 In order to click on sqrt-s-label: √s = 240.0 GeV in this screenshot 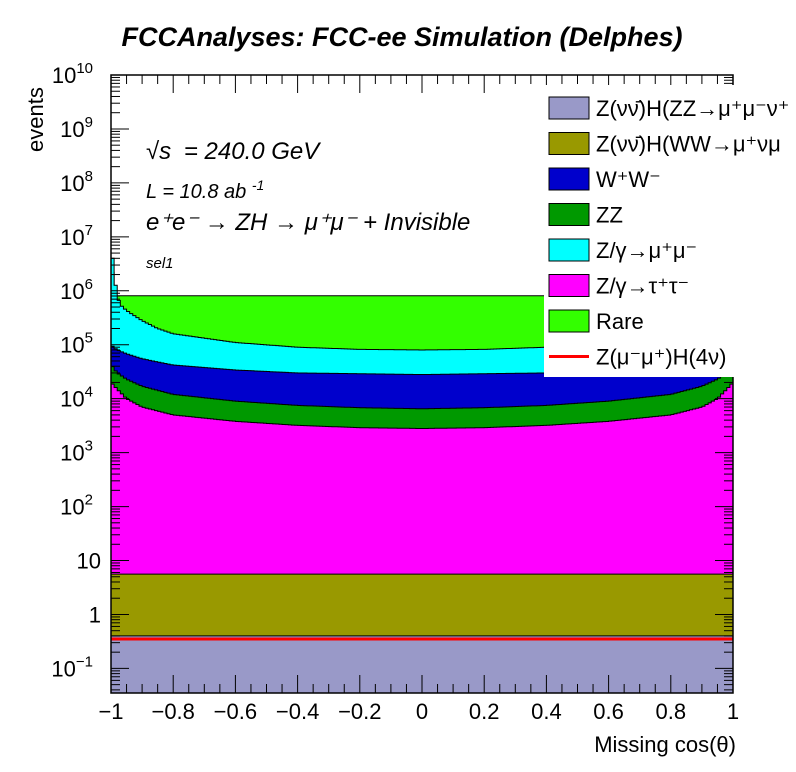, I will do `click(233, 151)`.